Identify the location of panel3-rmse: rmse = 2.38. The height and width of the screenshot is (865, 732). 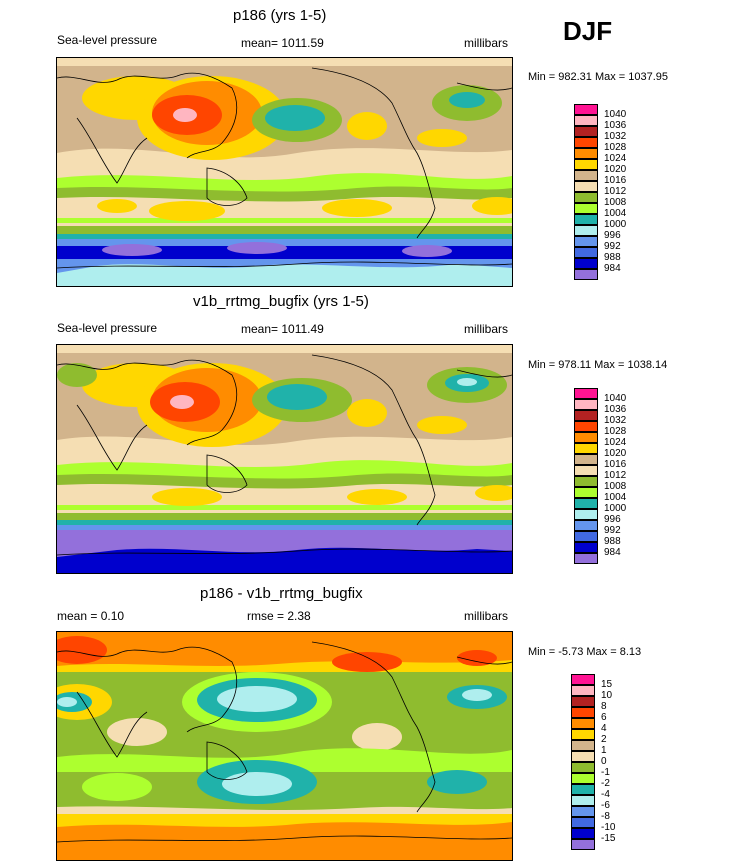
(279, 616).